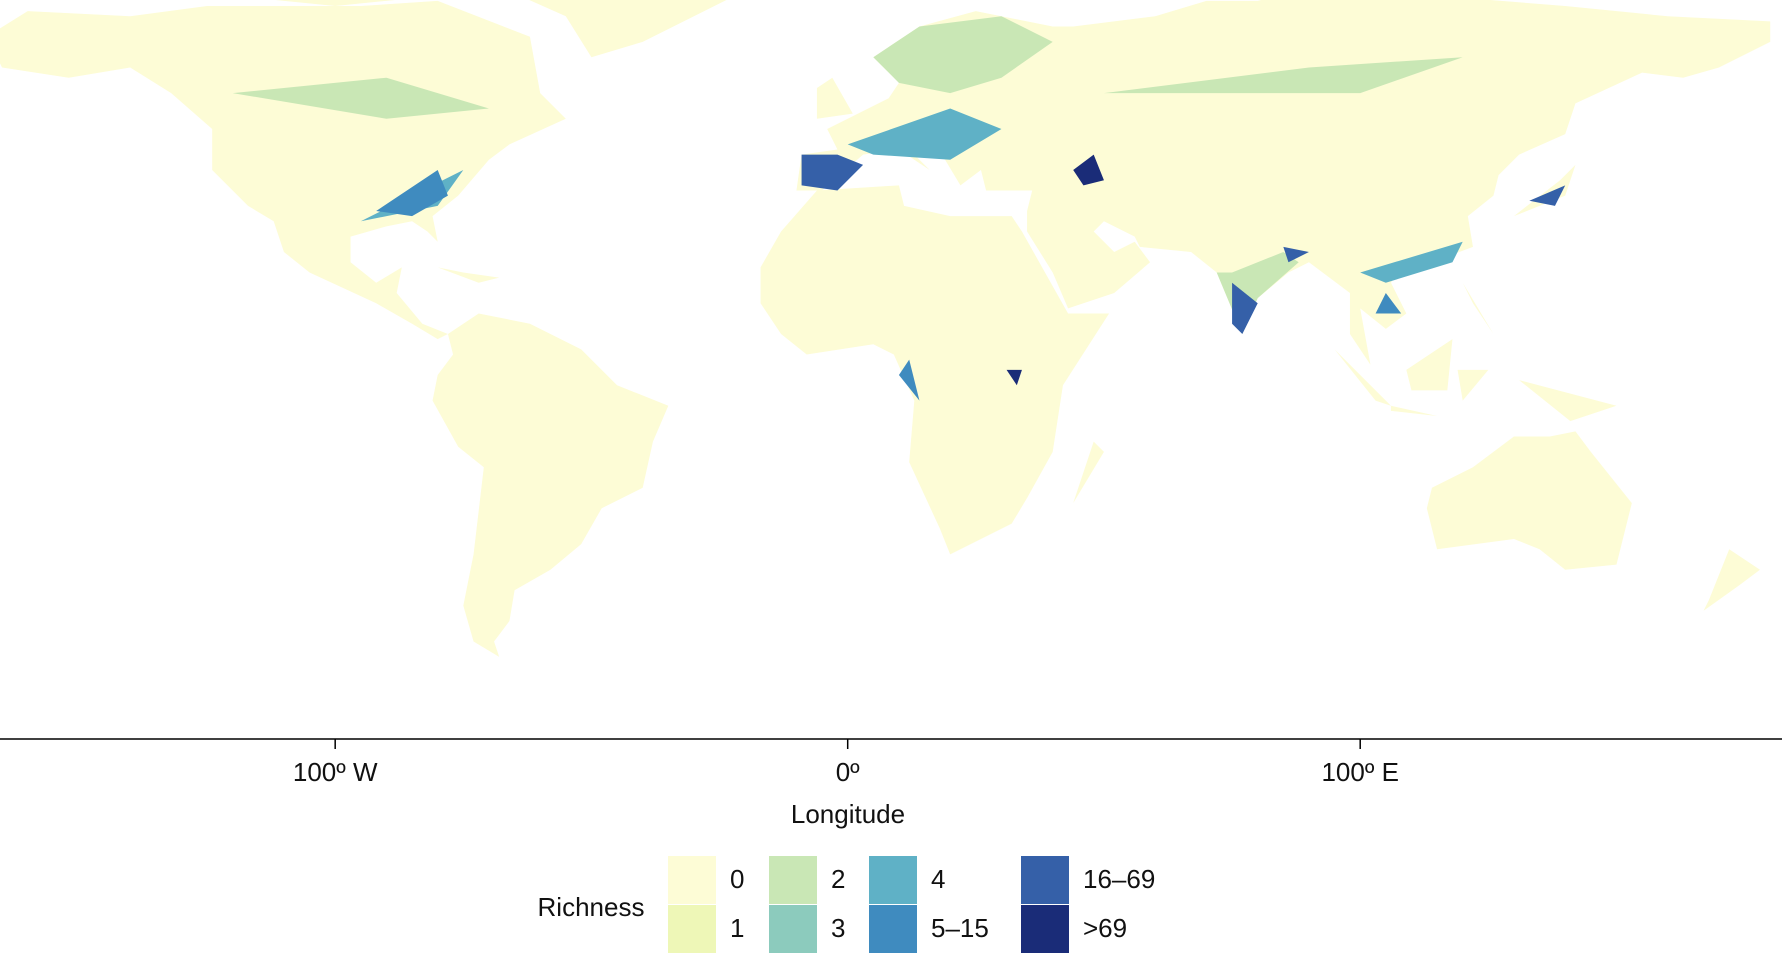 This screenshot has height=970, width=1782. What do you see at coordinates (737, 928) in the screenshot?
I see `legend-label: 1` at bounding box center [737, 928].